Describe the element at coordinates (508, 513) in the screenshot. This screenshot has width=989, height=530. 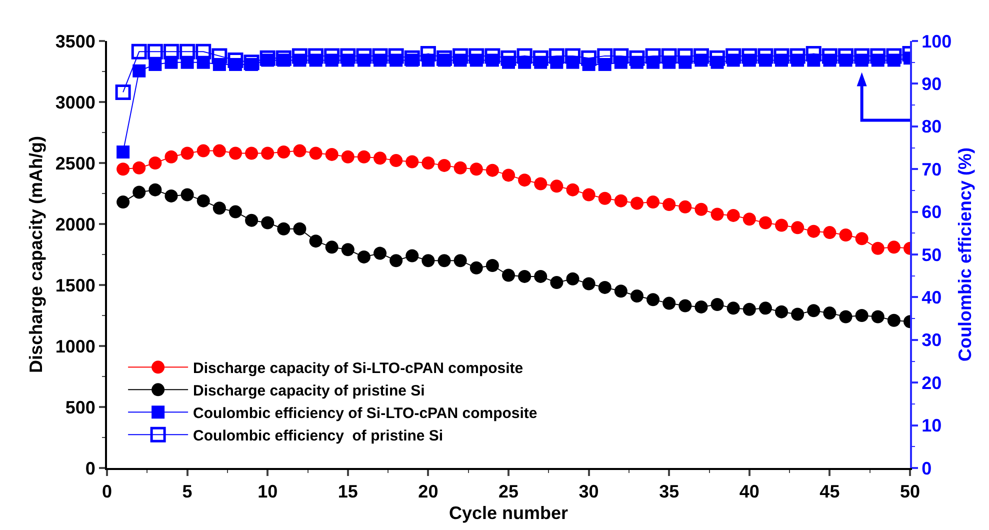
I see `x-axis-title: Cycle number` at that location.